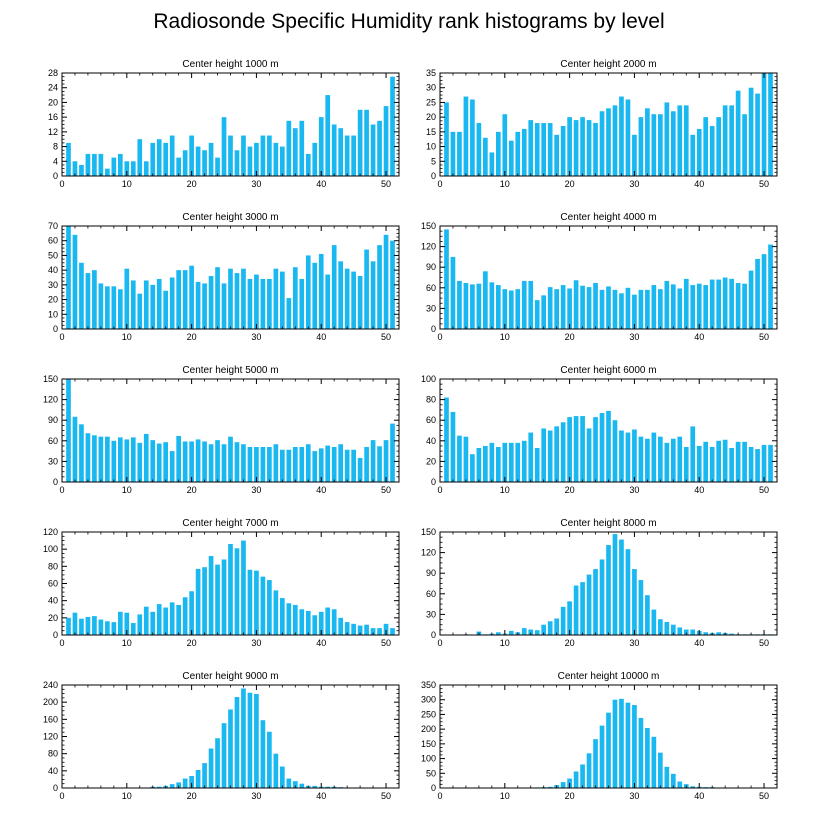  What do you see at coordinates (53, 73) in the screenshot?
I see `y-tick-label: 28` at bounding box center [53, 73].